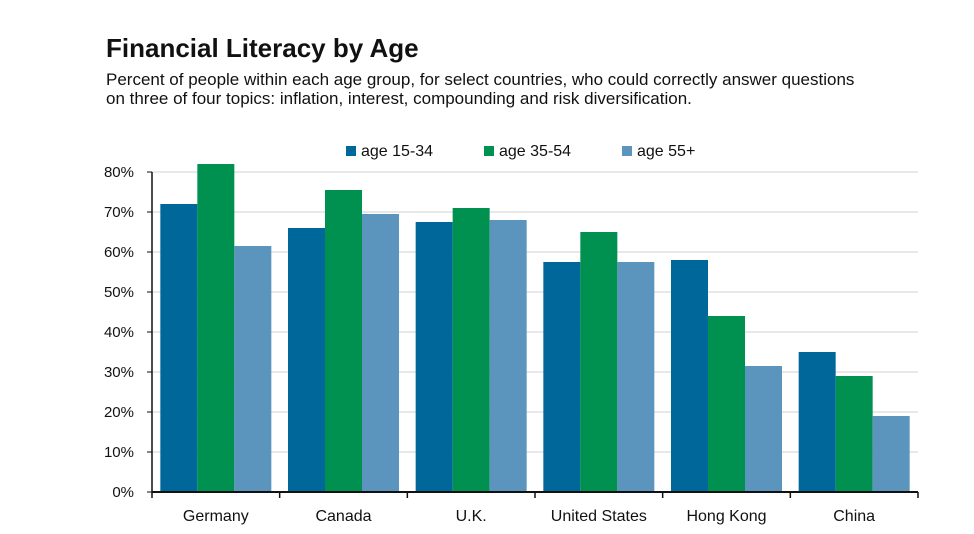 The height and width of the screenshot is (534, 974). I want to click on y-tick-label: 70%, so click(119, 212).